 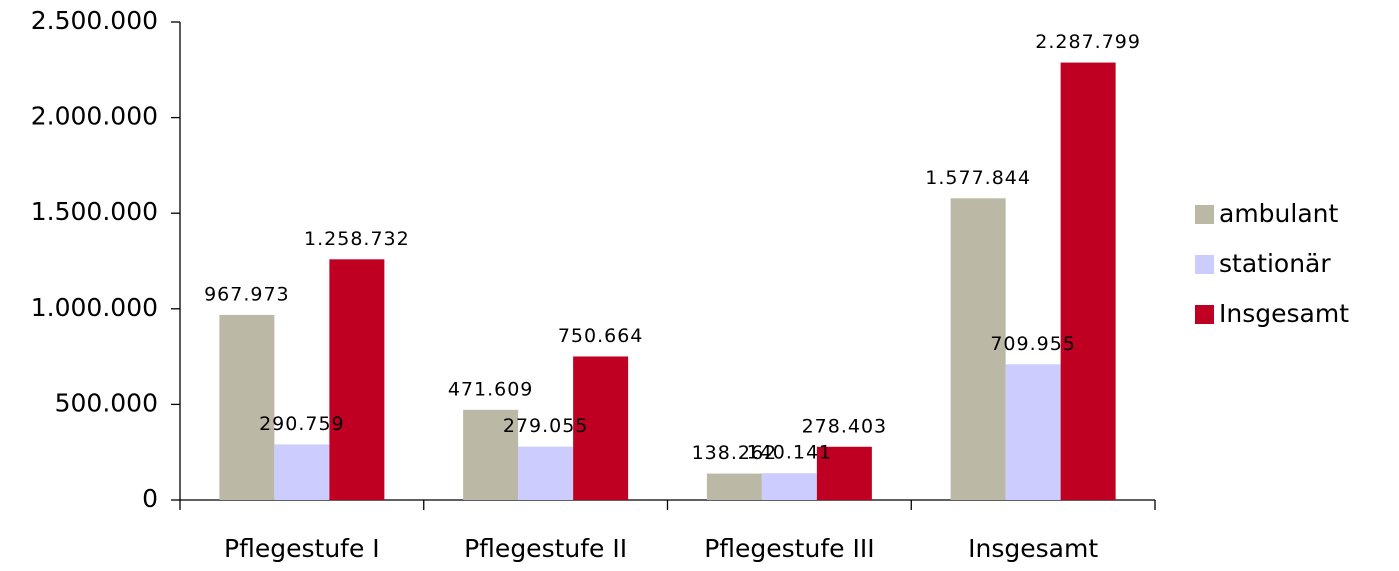 I want to click on value-label: 1.577.844, so click(x=978, y=178).